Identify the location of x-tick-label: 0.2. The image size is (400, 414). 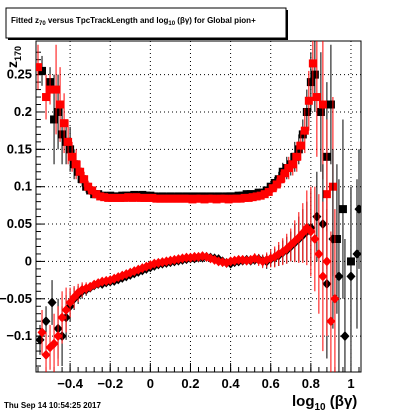
(190, 383).